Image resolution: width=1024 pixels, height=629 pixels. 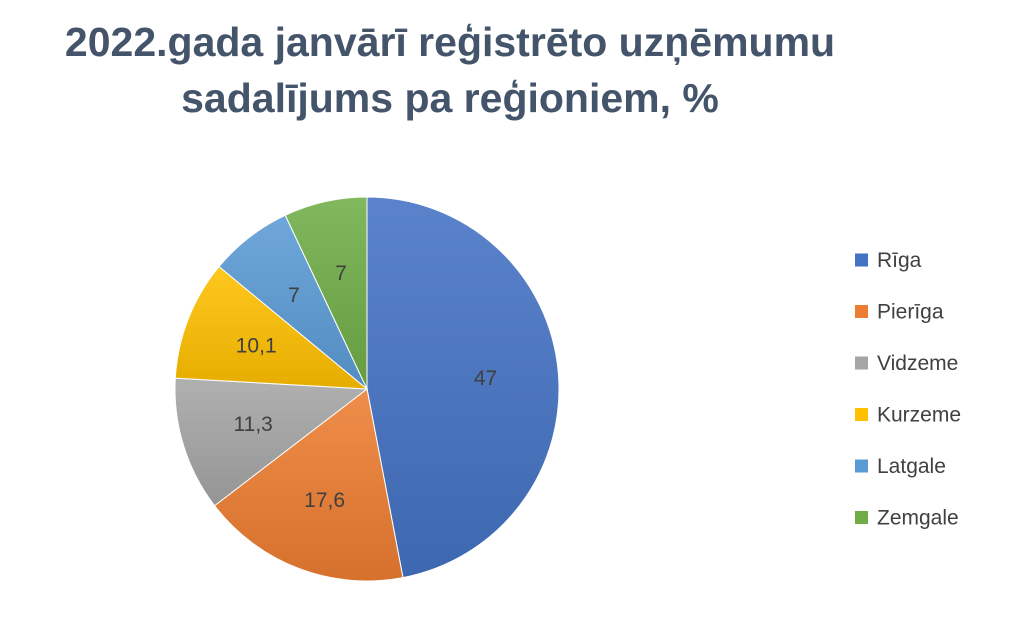 What do you see at coordinates (271, 442) in the screenshot?
I see `pie-slice-vidzeme` at bounding box center [271, 442].